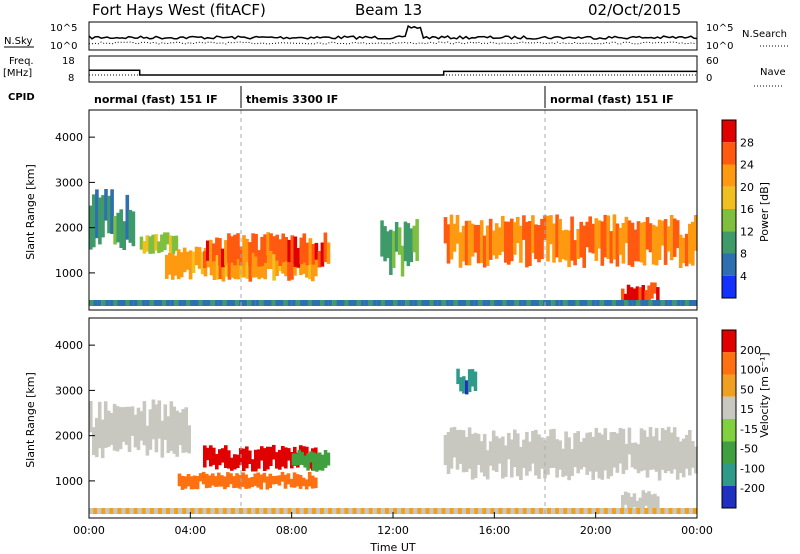  What do you see at coordinates (737, 209) in the screenshot?
I see `power-colorbar: 28 24 20 16 12 8 4` at bounding box center [737, 209].